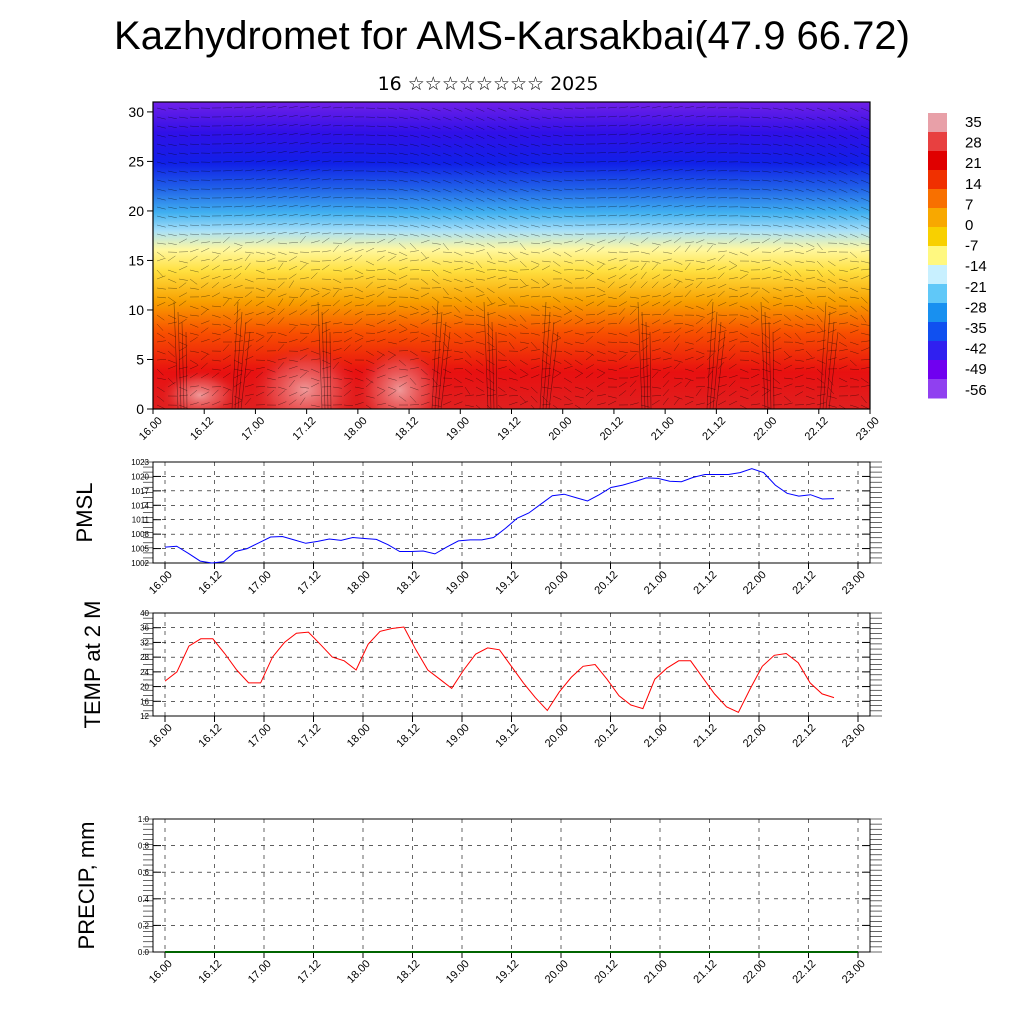 The image size is (1024, 1024). Describe the element at coordinates (161, 736) in the screenshot. I see `panel-x-tick-label: 16.00` at that location.